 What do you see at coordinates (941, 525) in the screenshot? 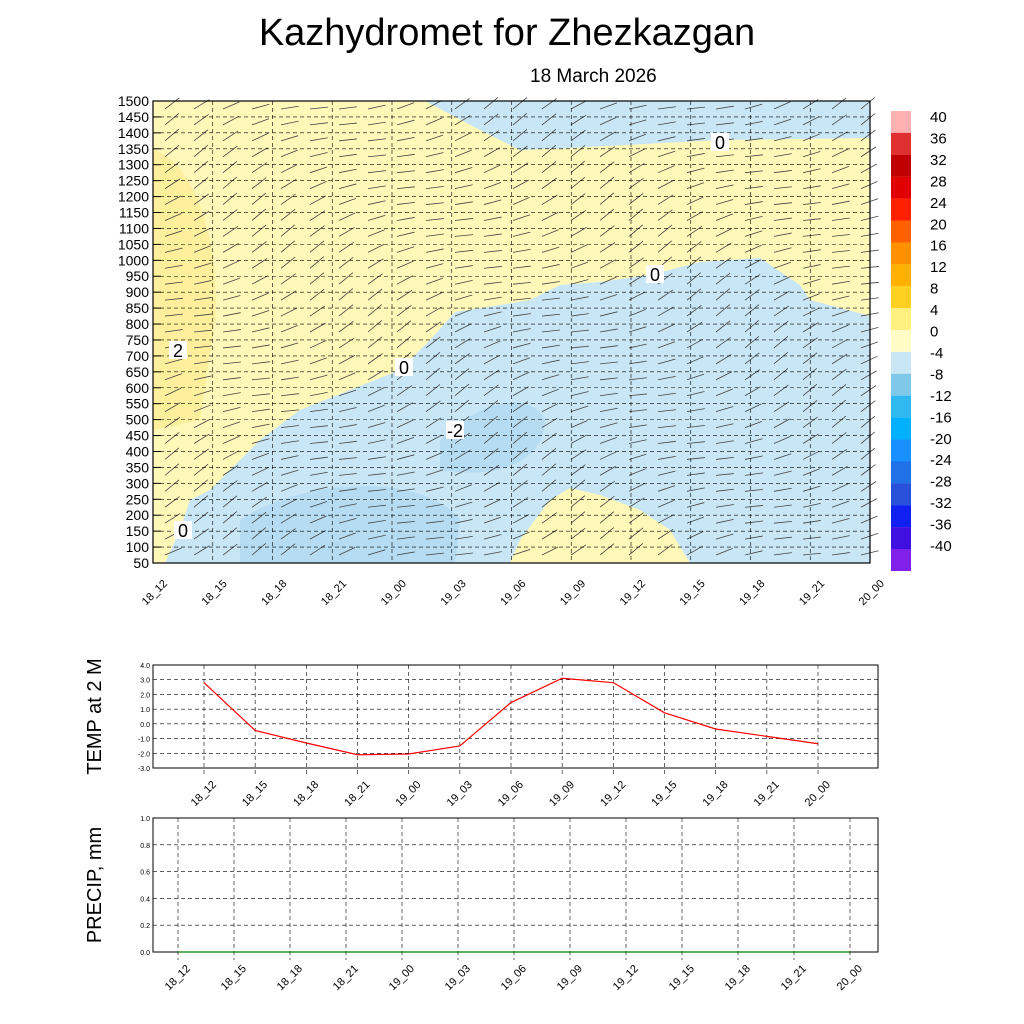
I see `colorbar-label: -36` at bounding box center [941, 525].